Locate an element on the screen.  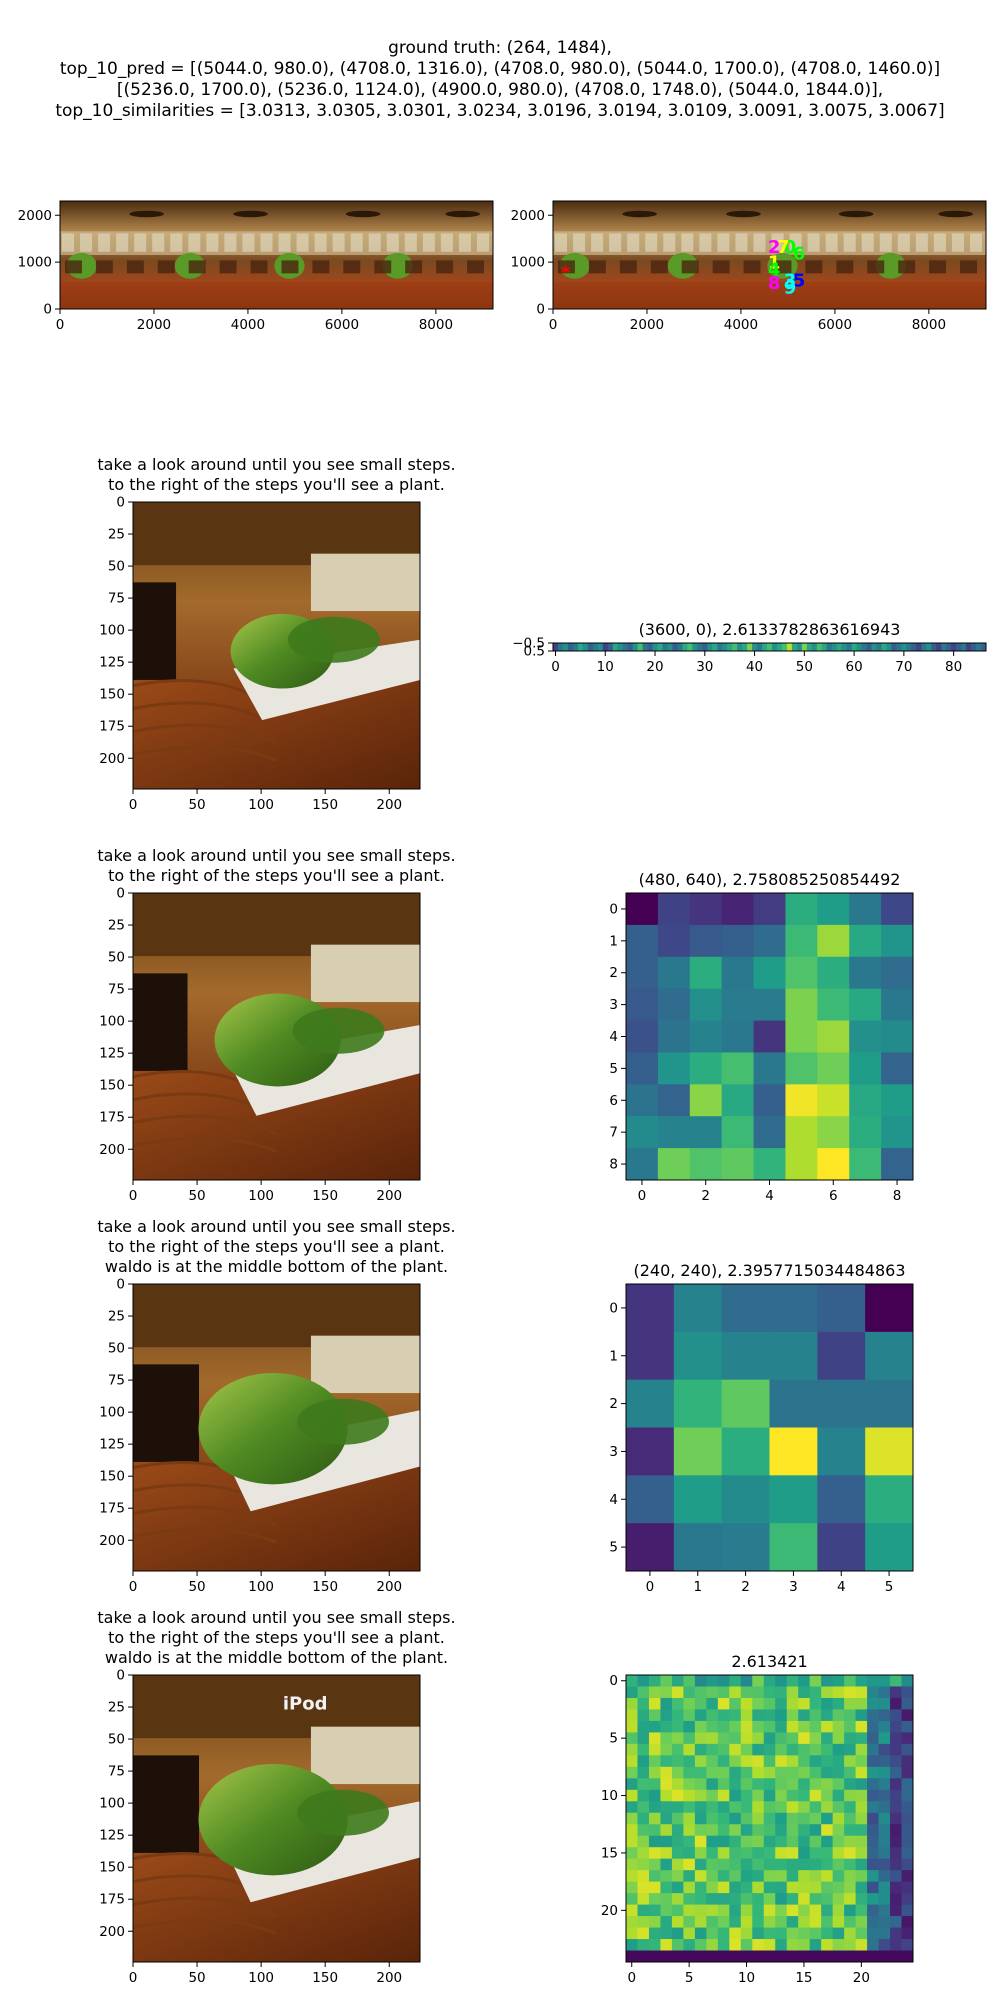
heatmap-4-ytick-label: 20 is located at coordinates (609, 1911).